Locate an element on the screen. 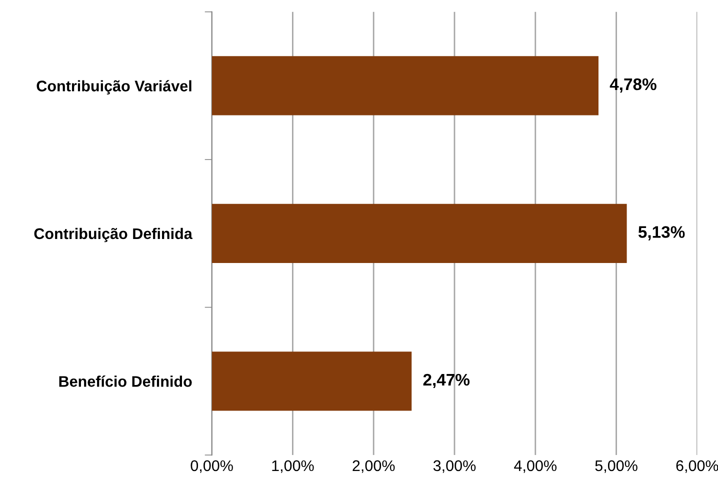 The image size is (718, 493). x-tick-label: 4,00% is located at coordinates (535, 466).